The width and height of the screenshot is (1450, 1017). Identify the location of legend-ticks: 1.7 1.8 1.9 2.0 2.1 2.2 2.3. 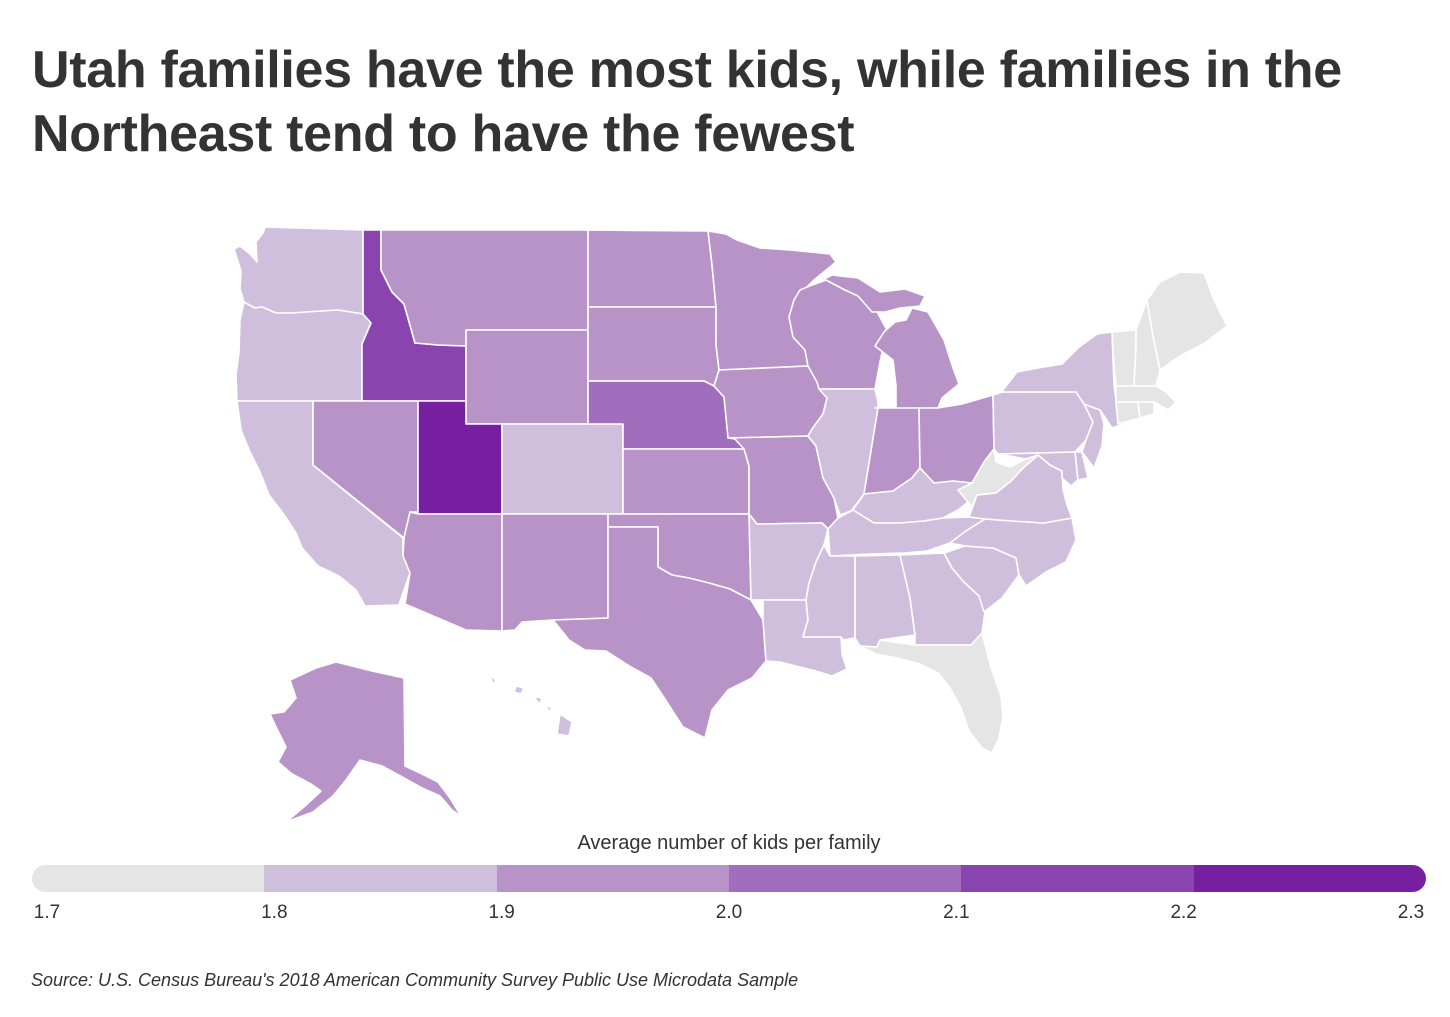
(725, 915).